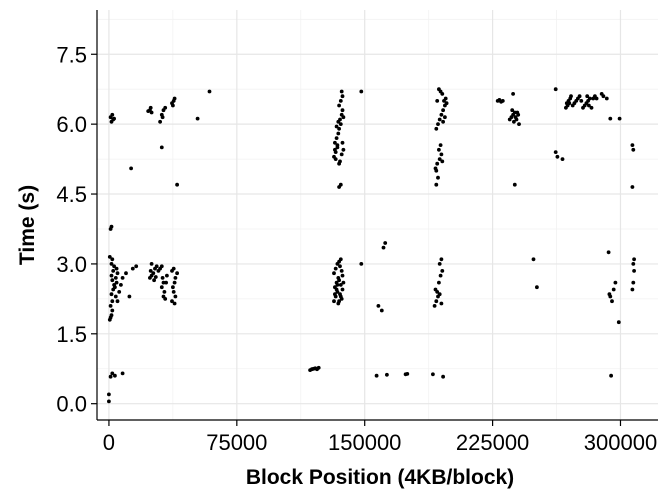 This screenshot has height=494, width=669. Describe the element at coordinates (71, 404) in the screenshot. I see `y-tick-label: 0.0` at that location.